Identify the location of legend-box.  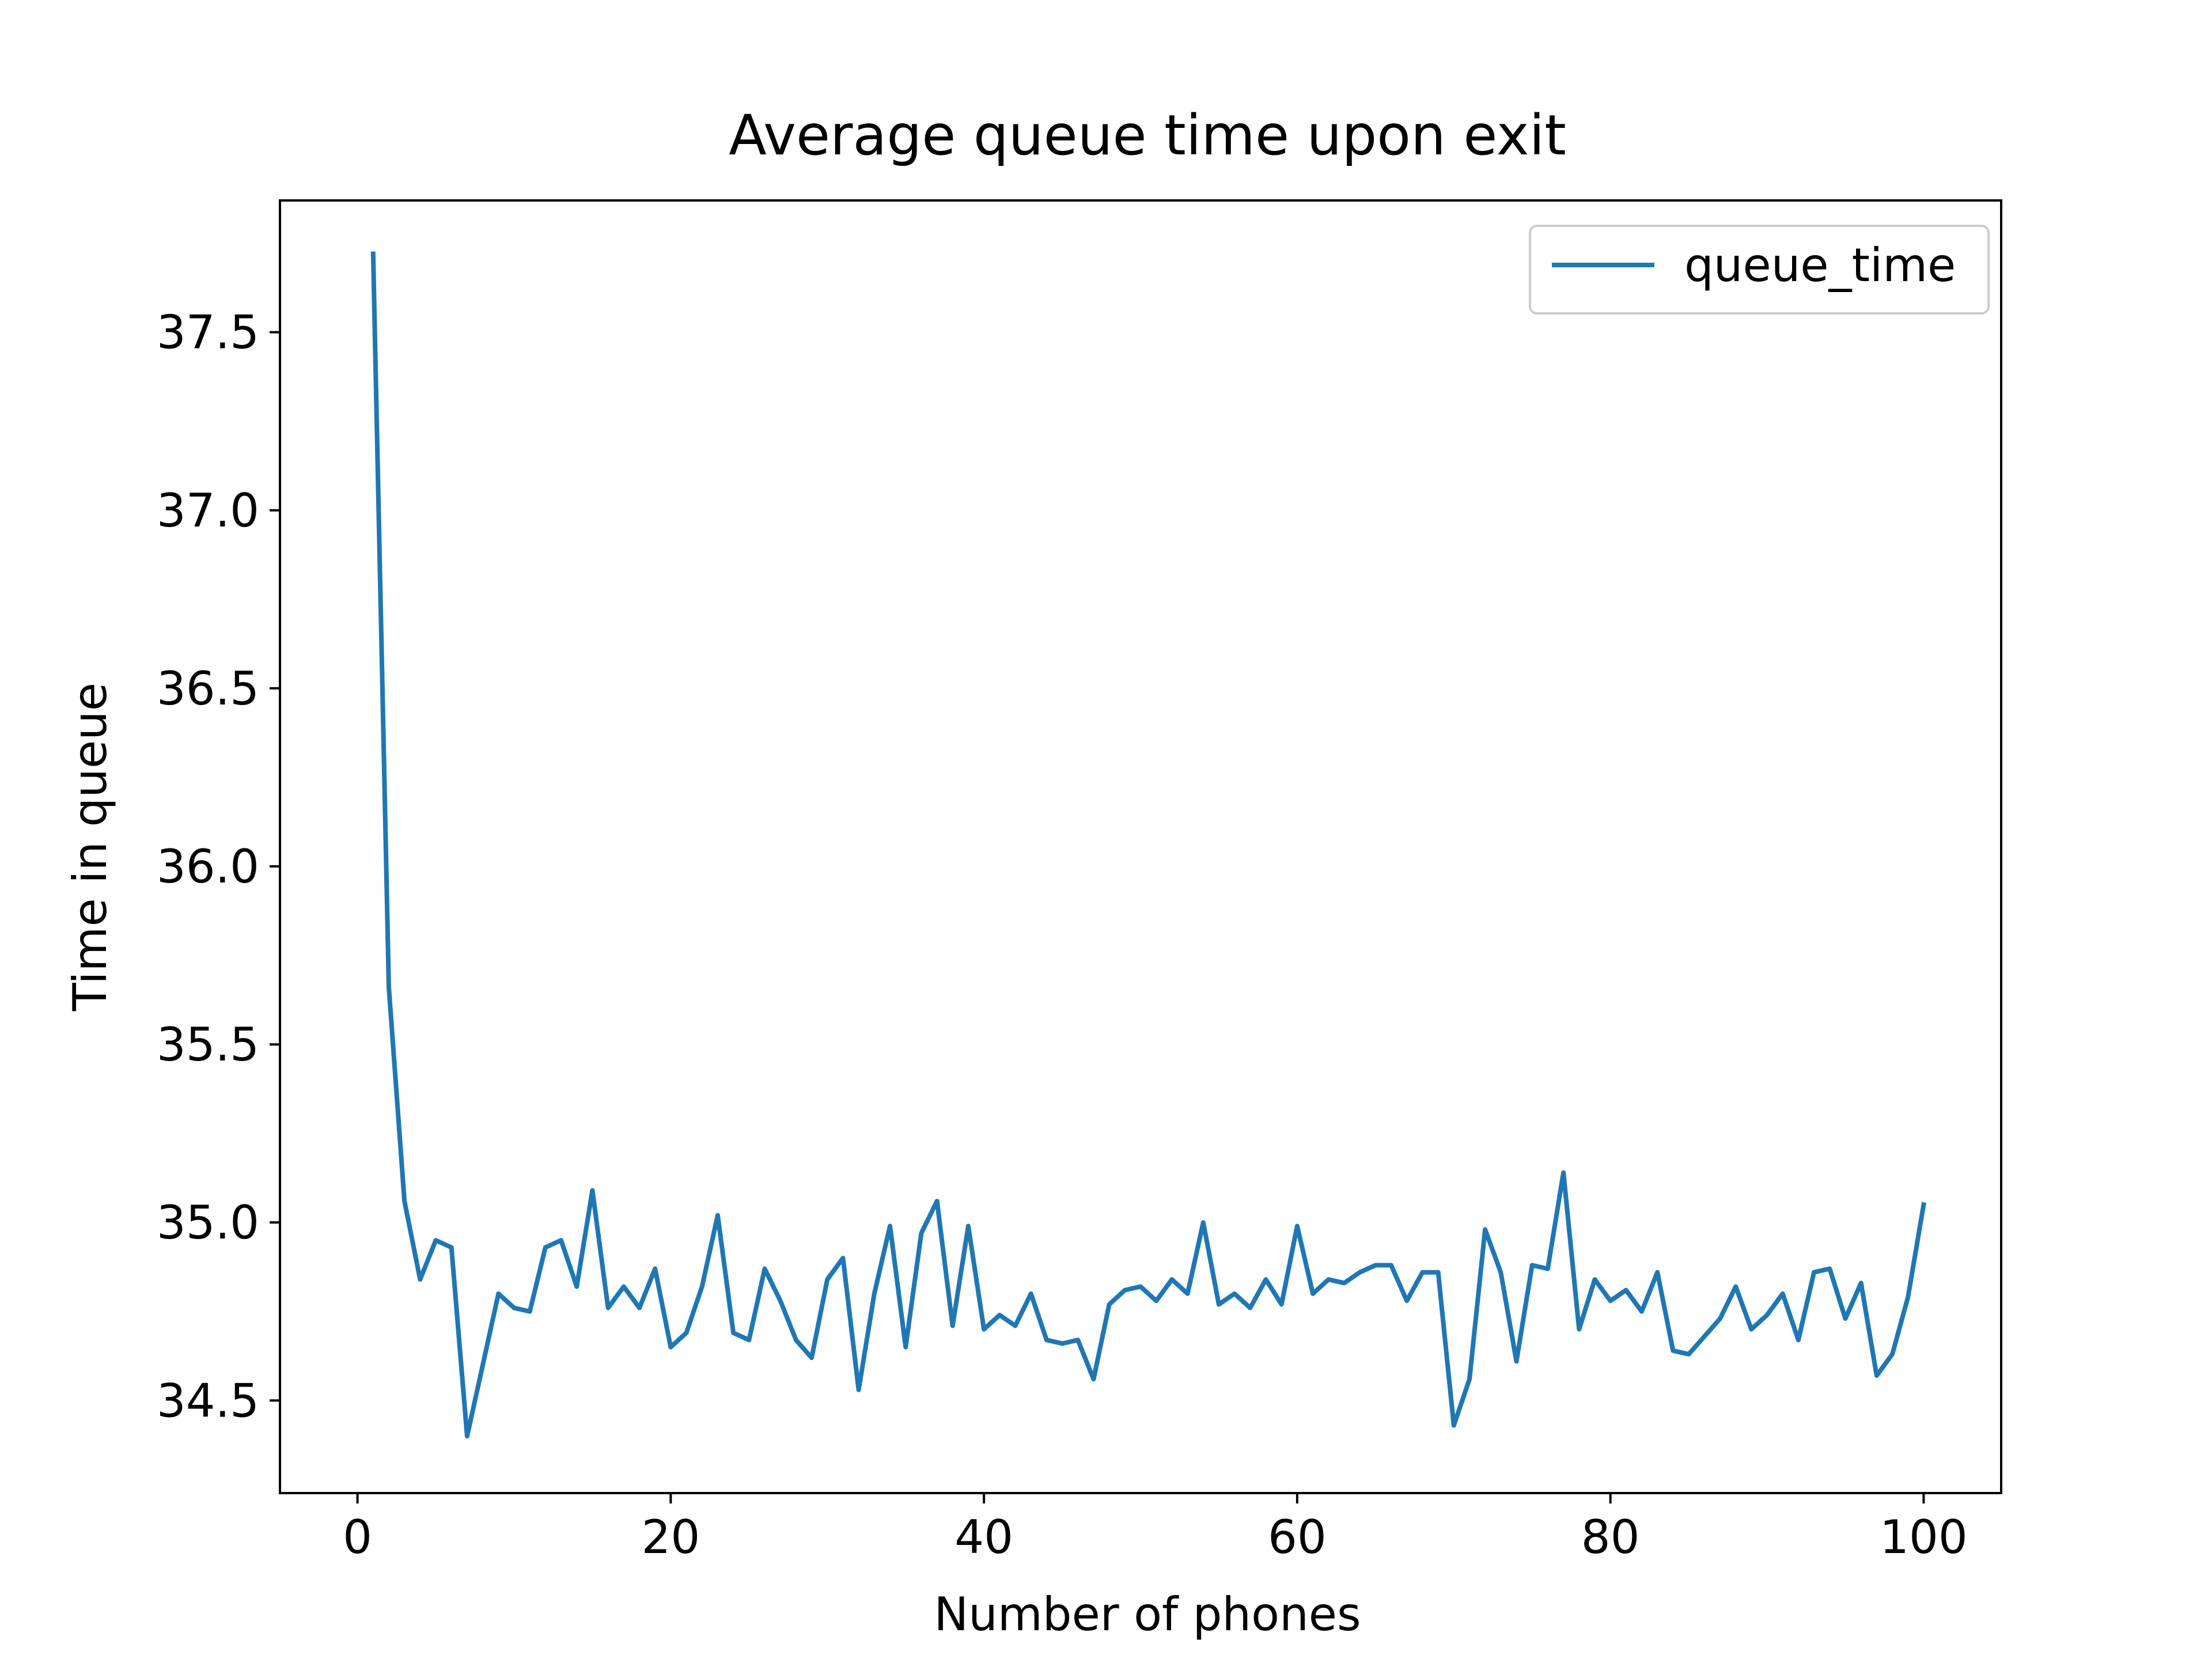
(1759, 270).